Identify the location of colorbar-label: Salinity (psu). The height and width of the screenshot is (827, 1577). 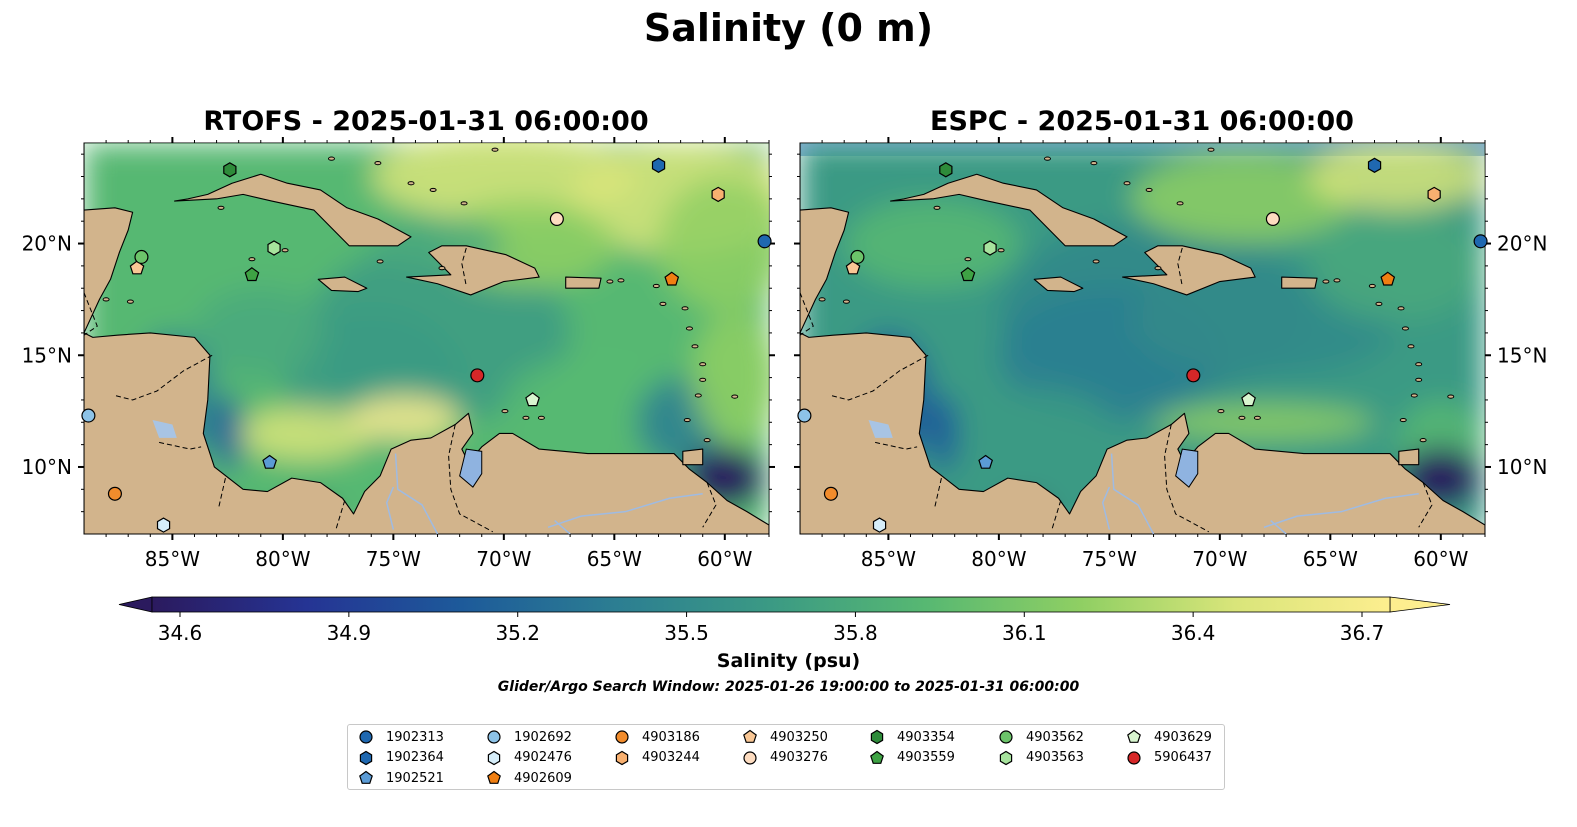
(788, 661).